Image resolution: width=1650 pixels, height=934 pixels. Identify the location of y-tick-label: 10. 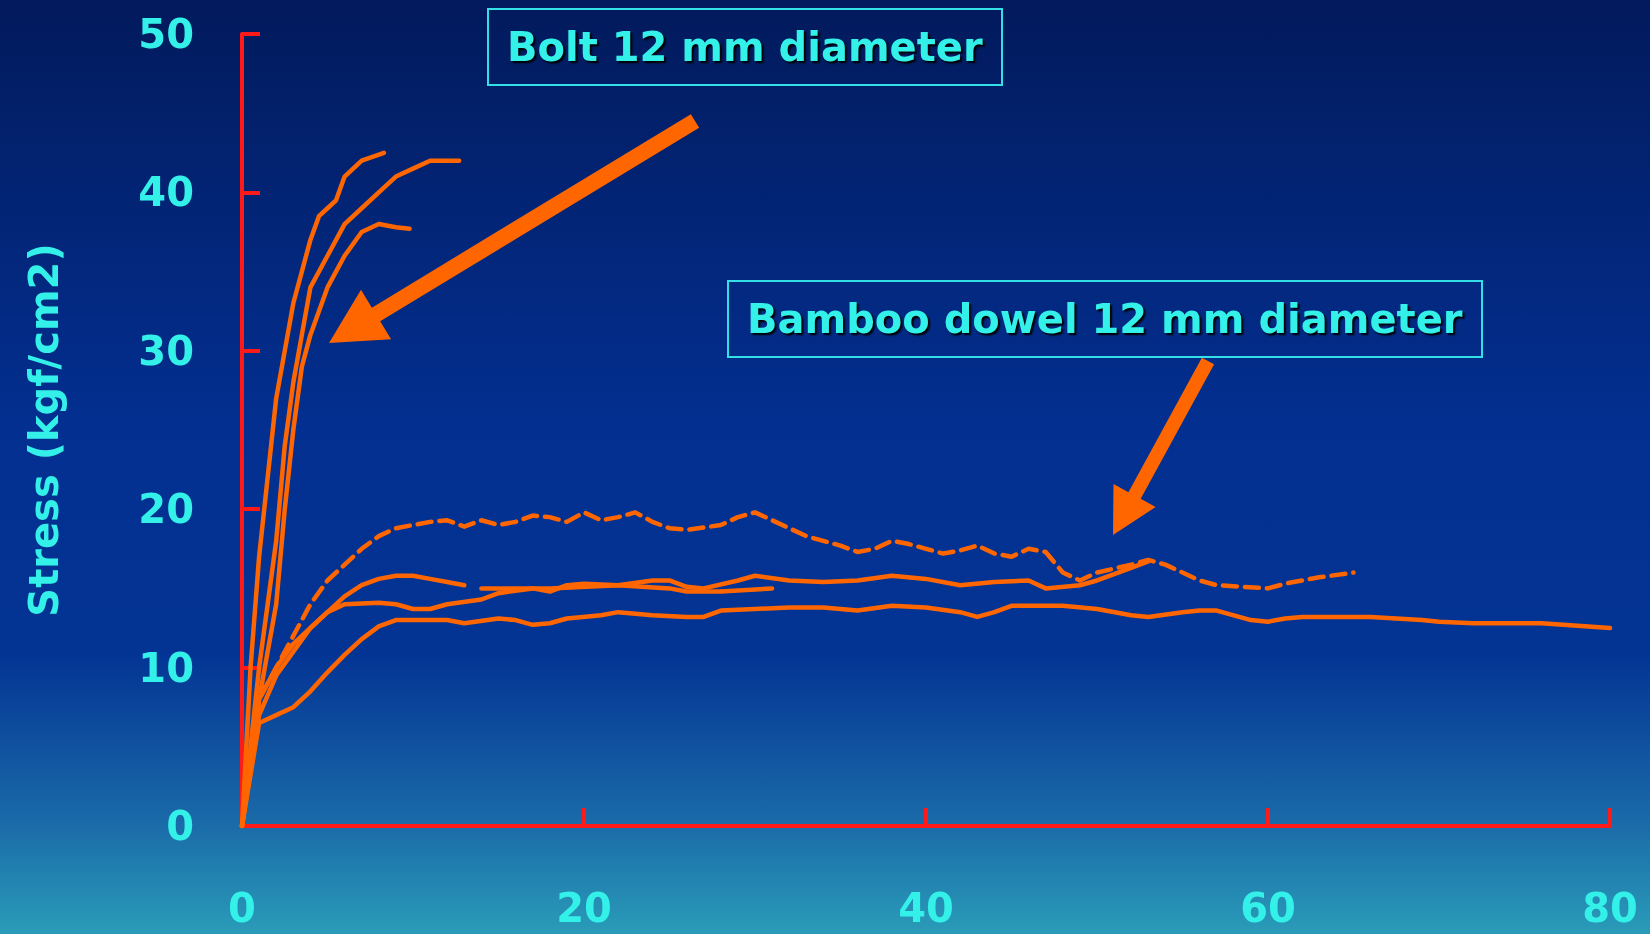
(166, 667).